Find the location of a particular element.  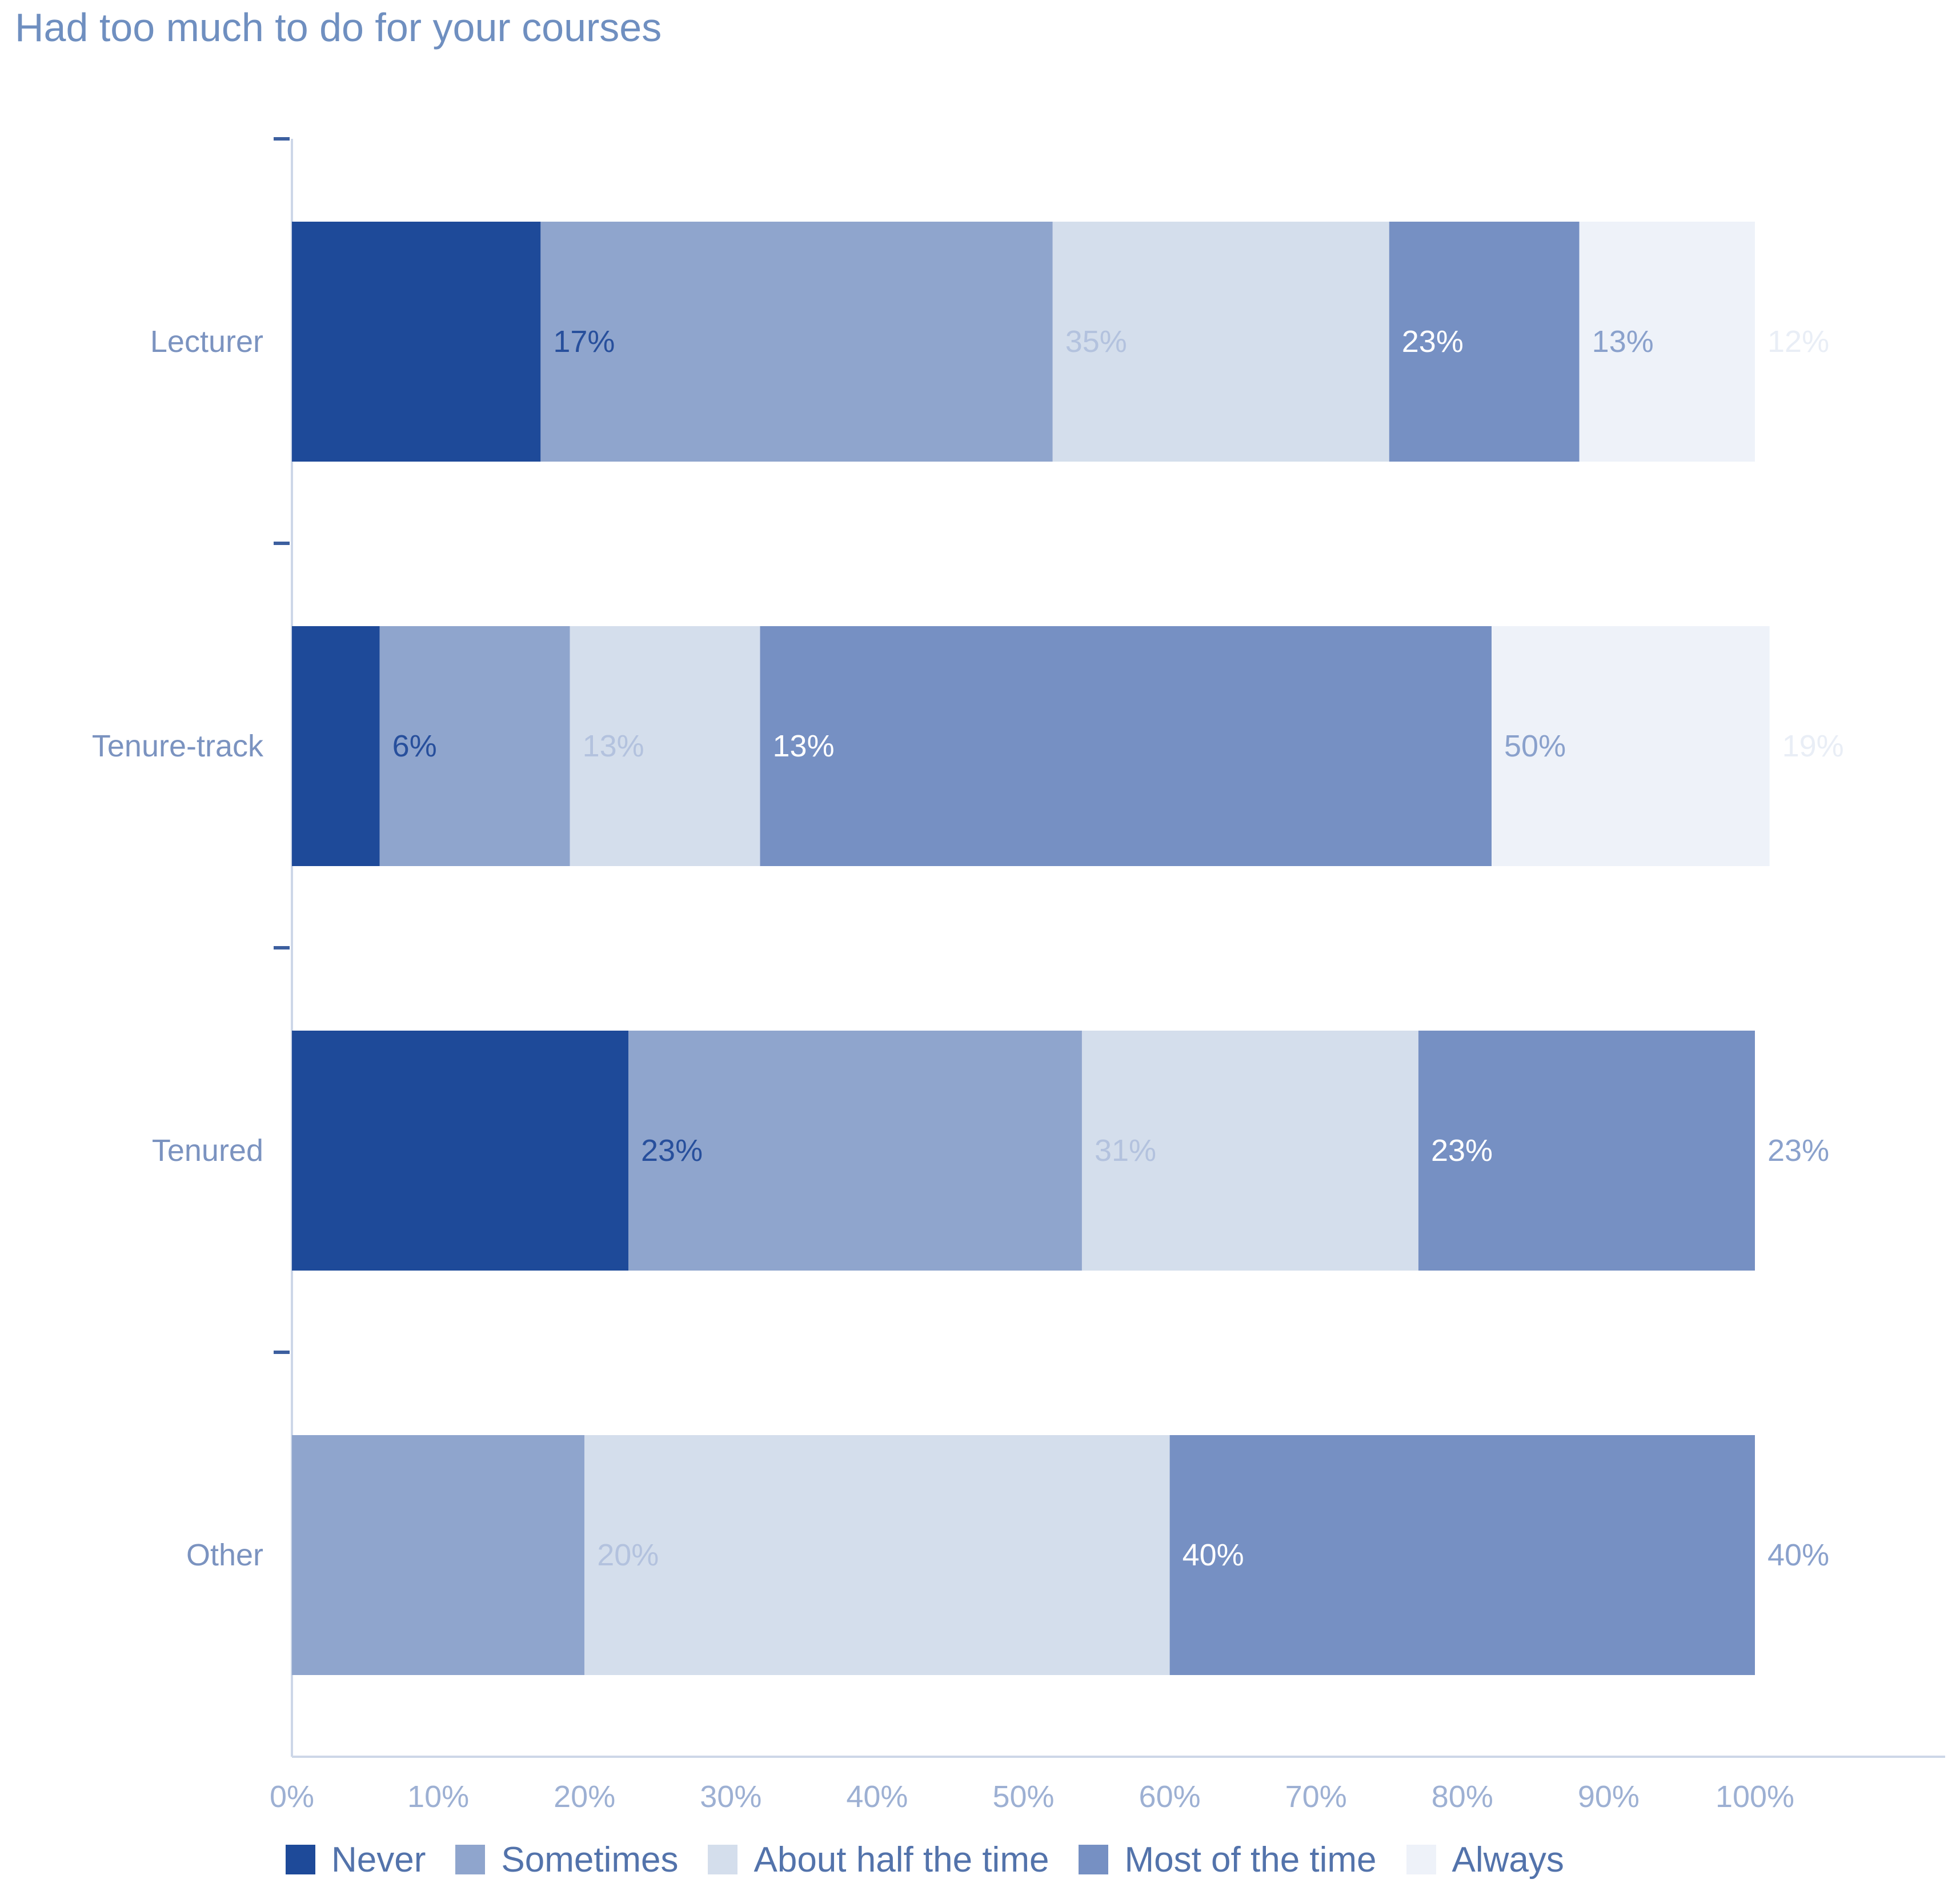

chart-title: Had too much to do for your courses is located at coordinates (338, 27).